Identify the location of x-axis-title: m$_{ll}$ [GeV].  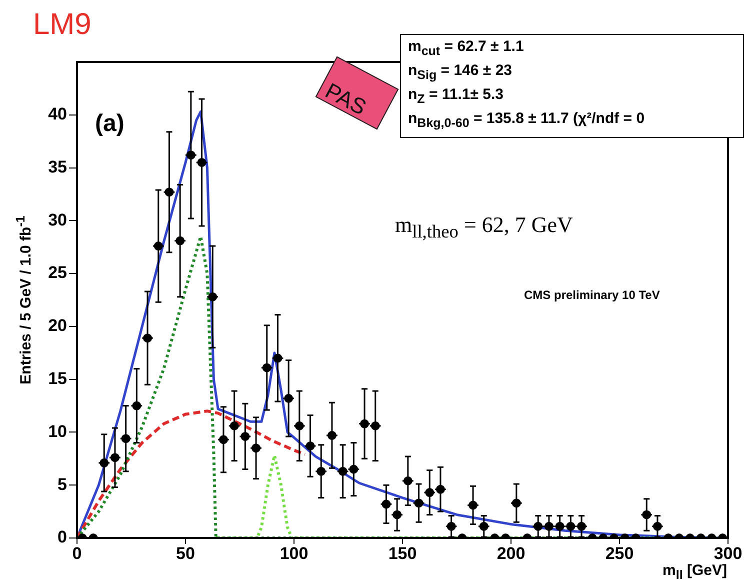
(694, 572).